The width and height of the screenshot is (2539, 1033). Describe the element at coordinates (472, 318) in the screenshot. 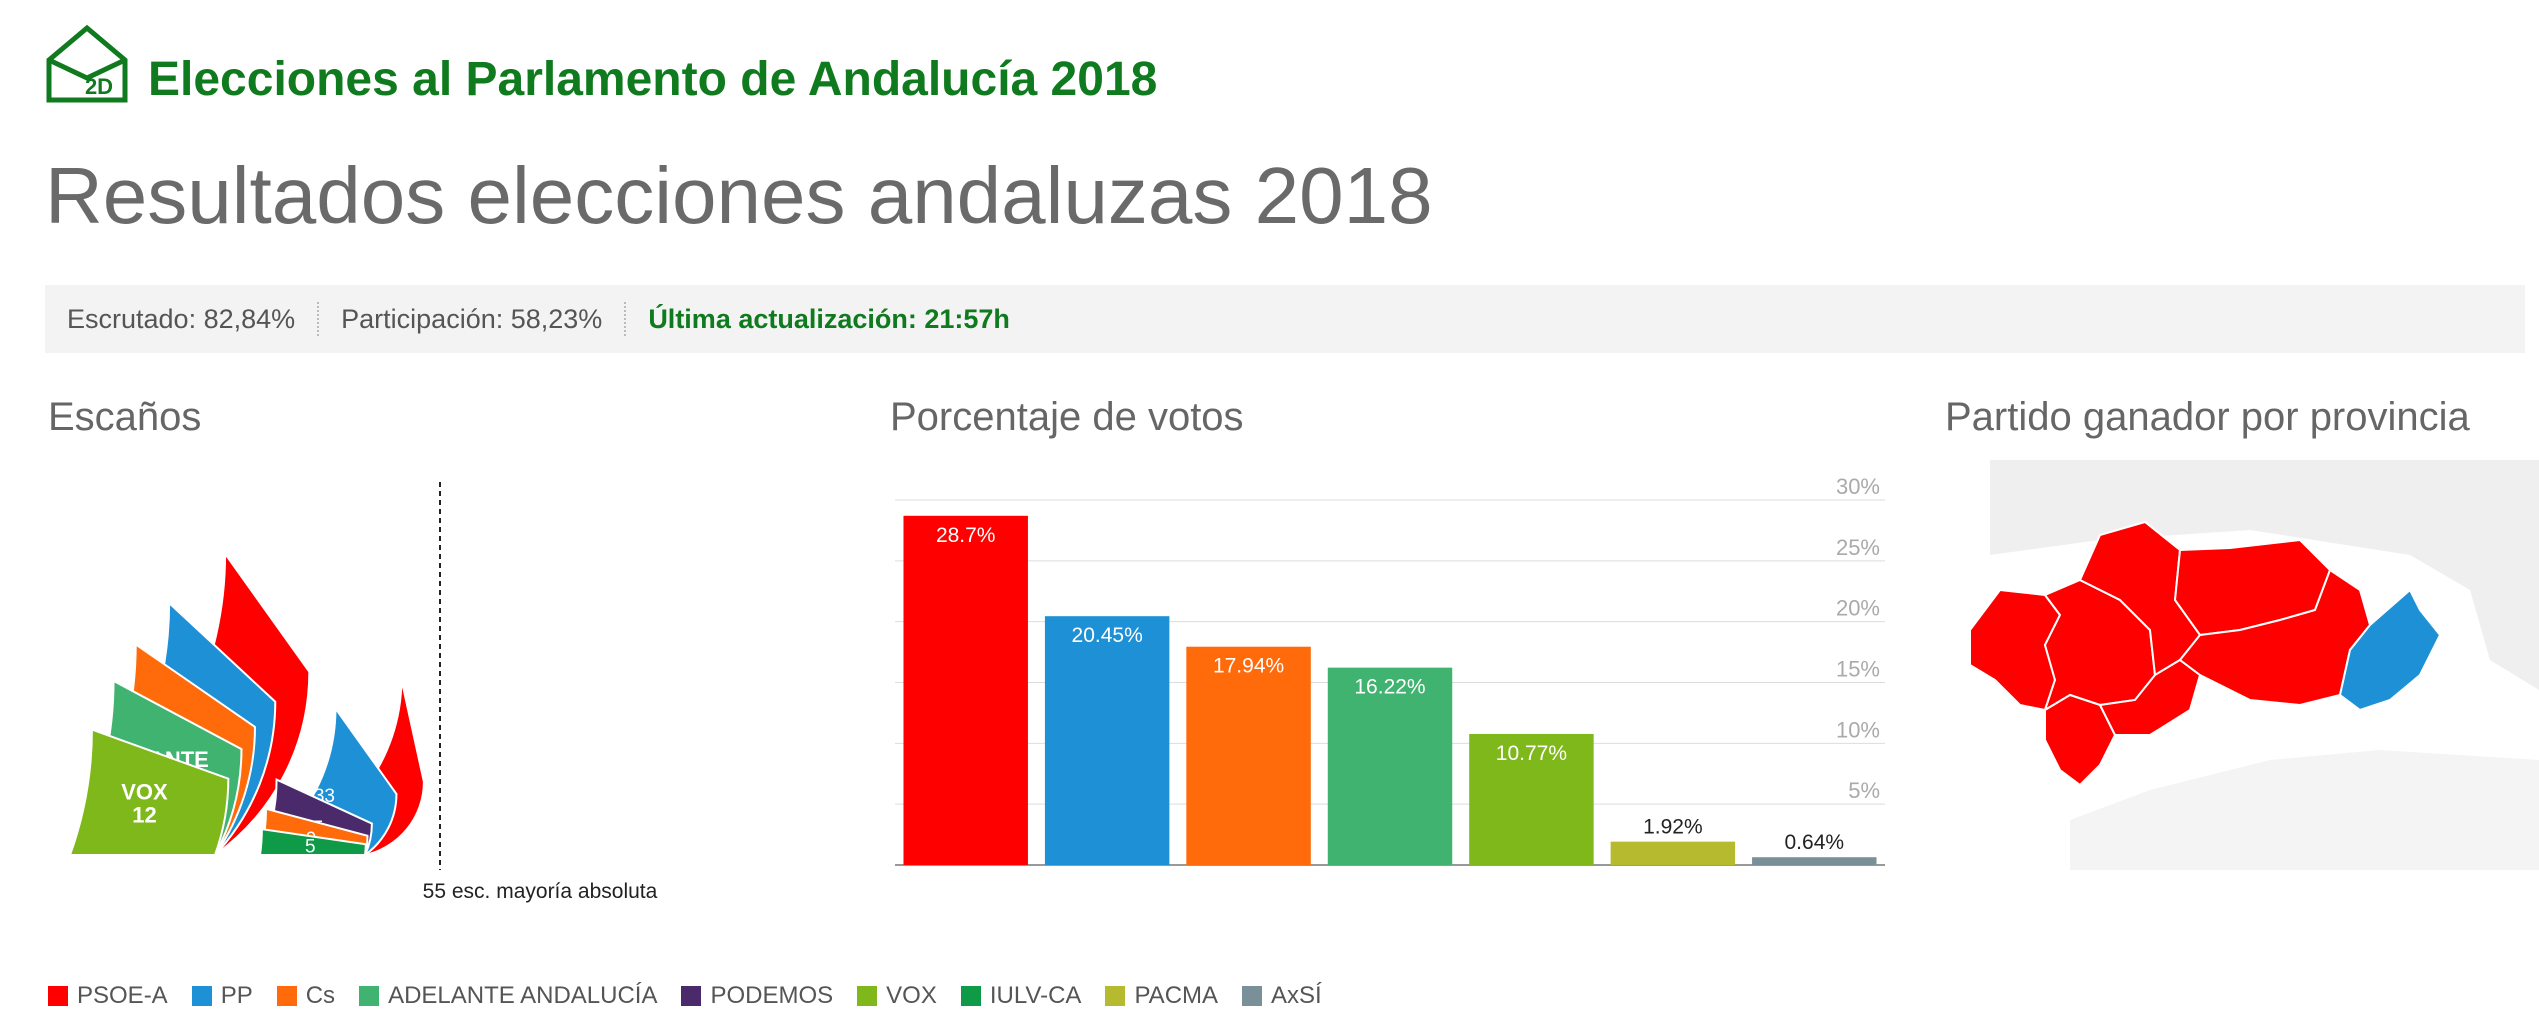

I see `participacion-text: Participación: 58,23%` at that location.